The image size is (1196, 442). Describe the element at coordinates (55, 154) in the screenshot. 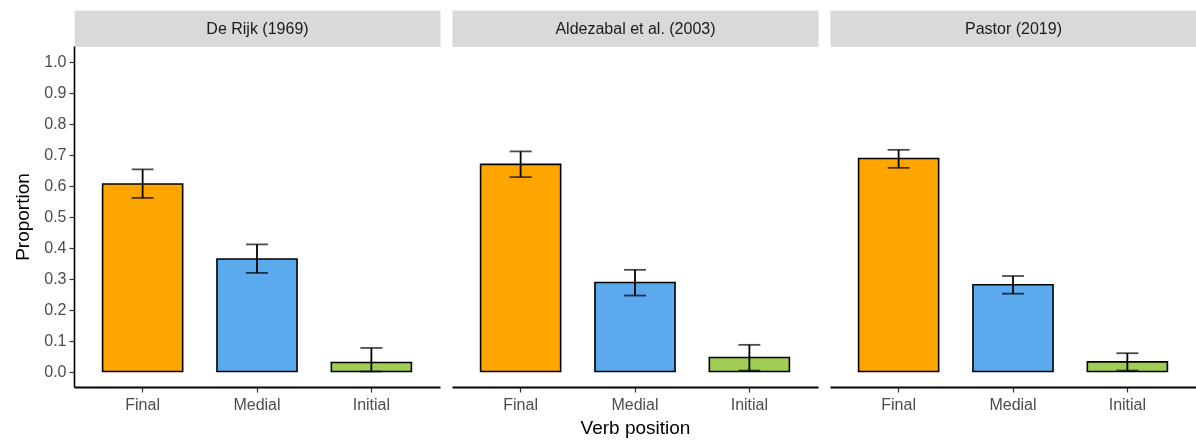

I see `y-tick-label: 0.7` at that location.